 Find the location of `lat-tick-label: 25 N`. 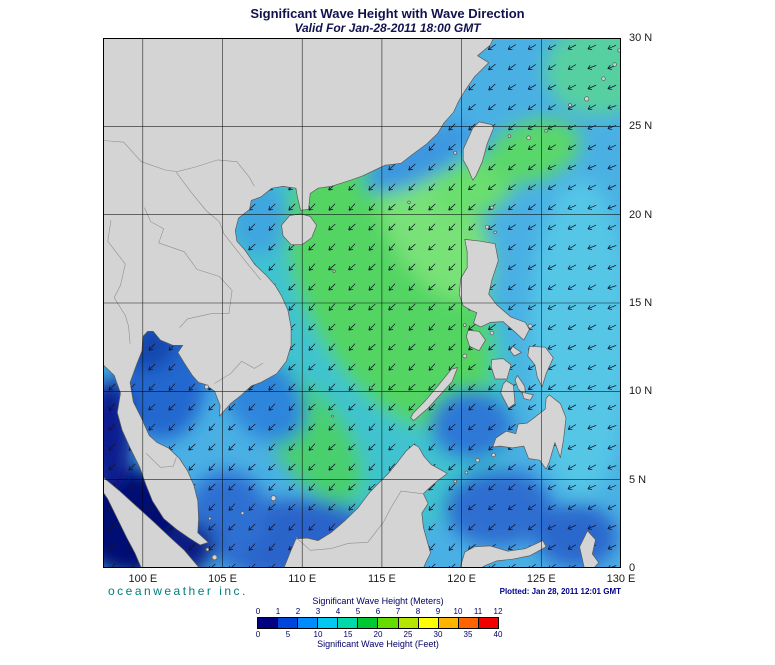

lat-tick-label: 25 N is located at coordinates (641, 126).